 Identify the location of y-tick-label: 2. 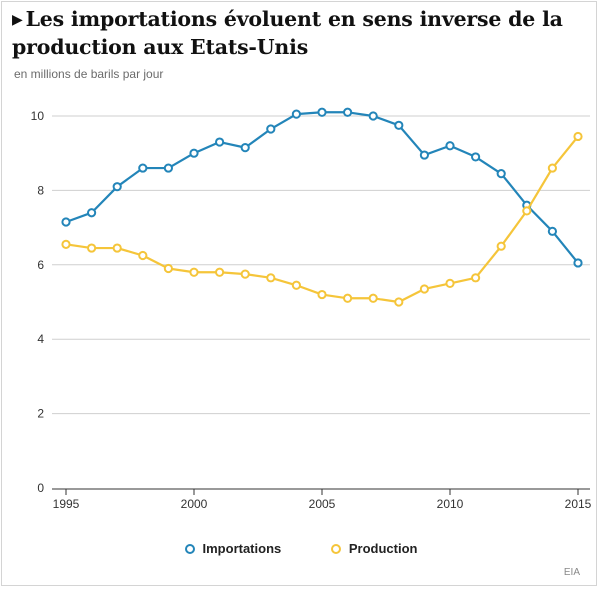
(40, 414).